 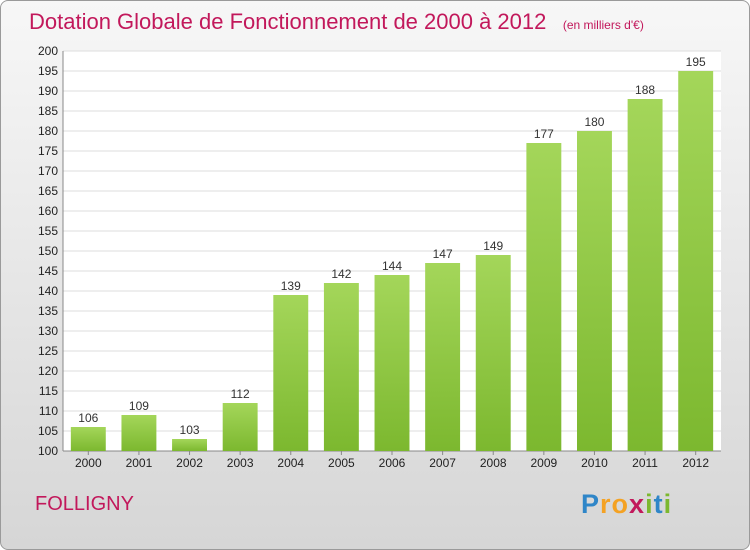 I want to click on y-tick-label: 170, so click(x=48, y=171).